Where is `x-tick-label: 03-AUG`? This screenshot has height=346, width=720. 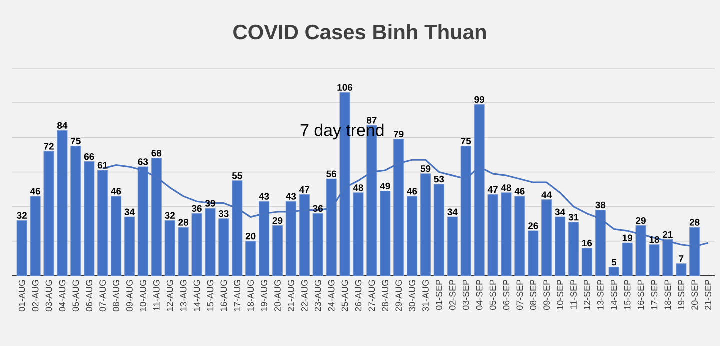 x-tick-label: 03-AUG is located at coordinates (49, 296).